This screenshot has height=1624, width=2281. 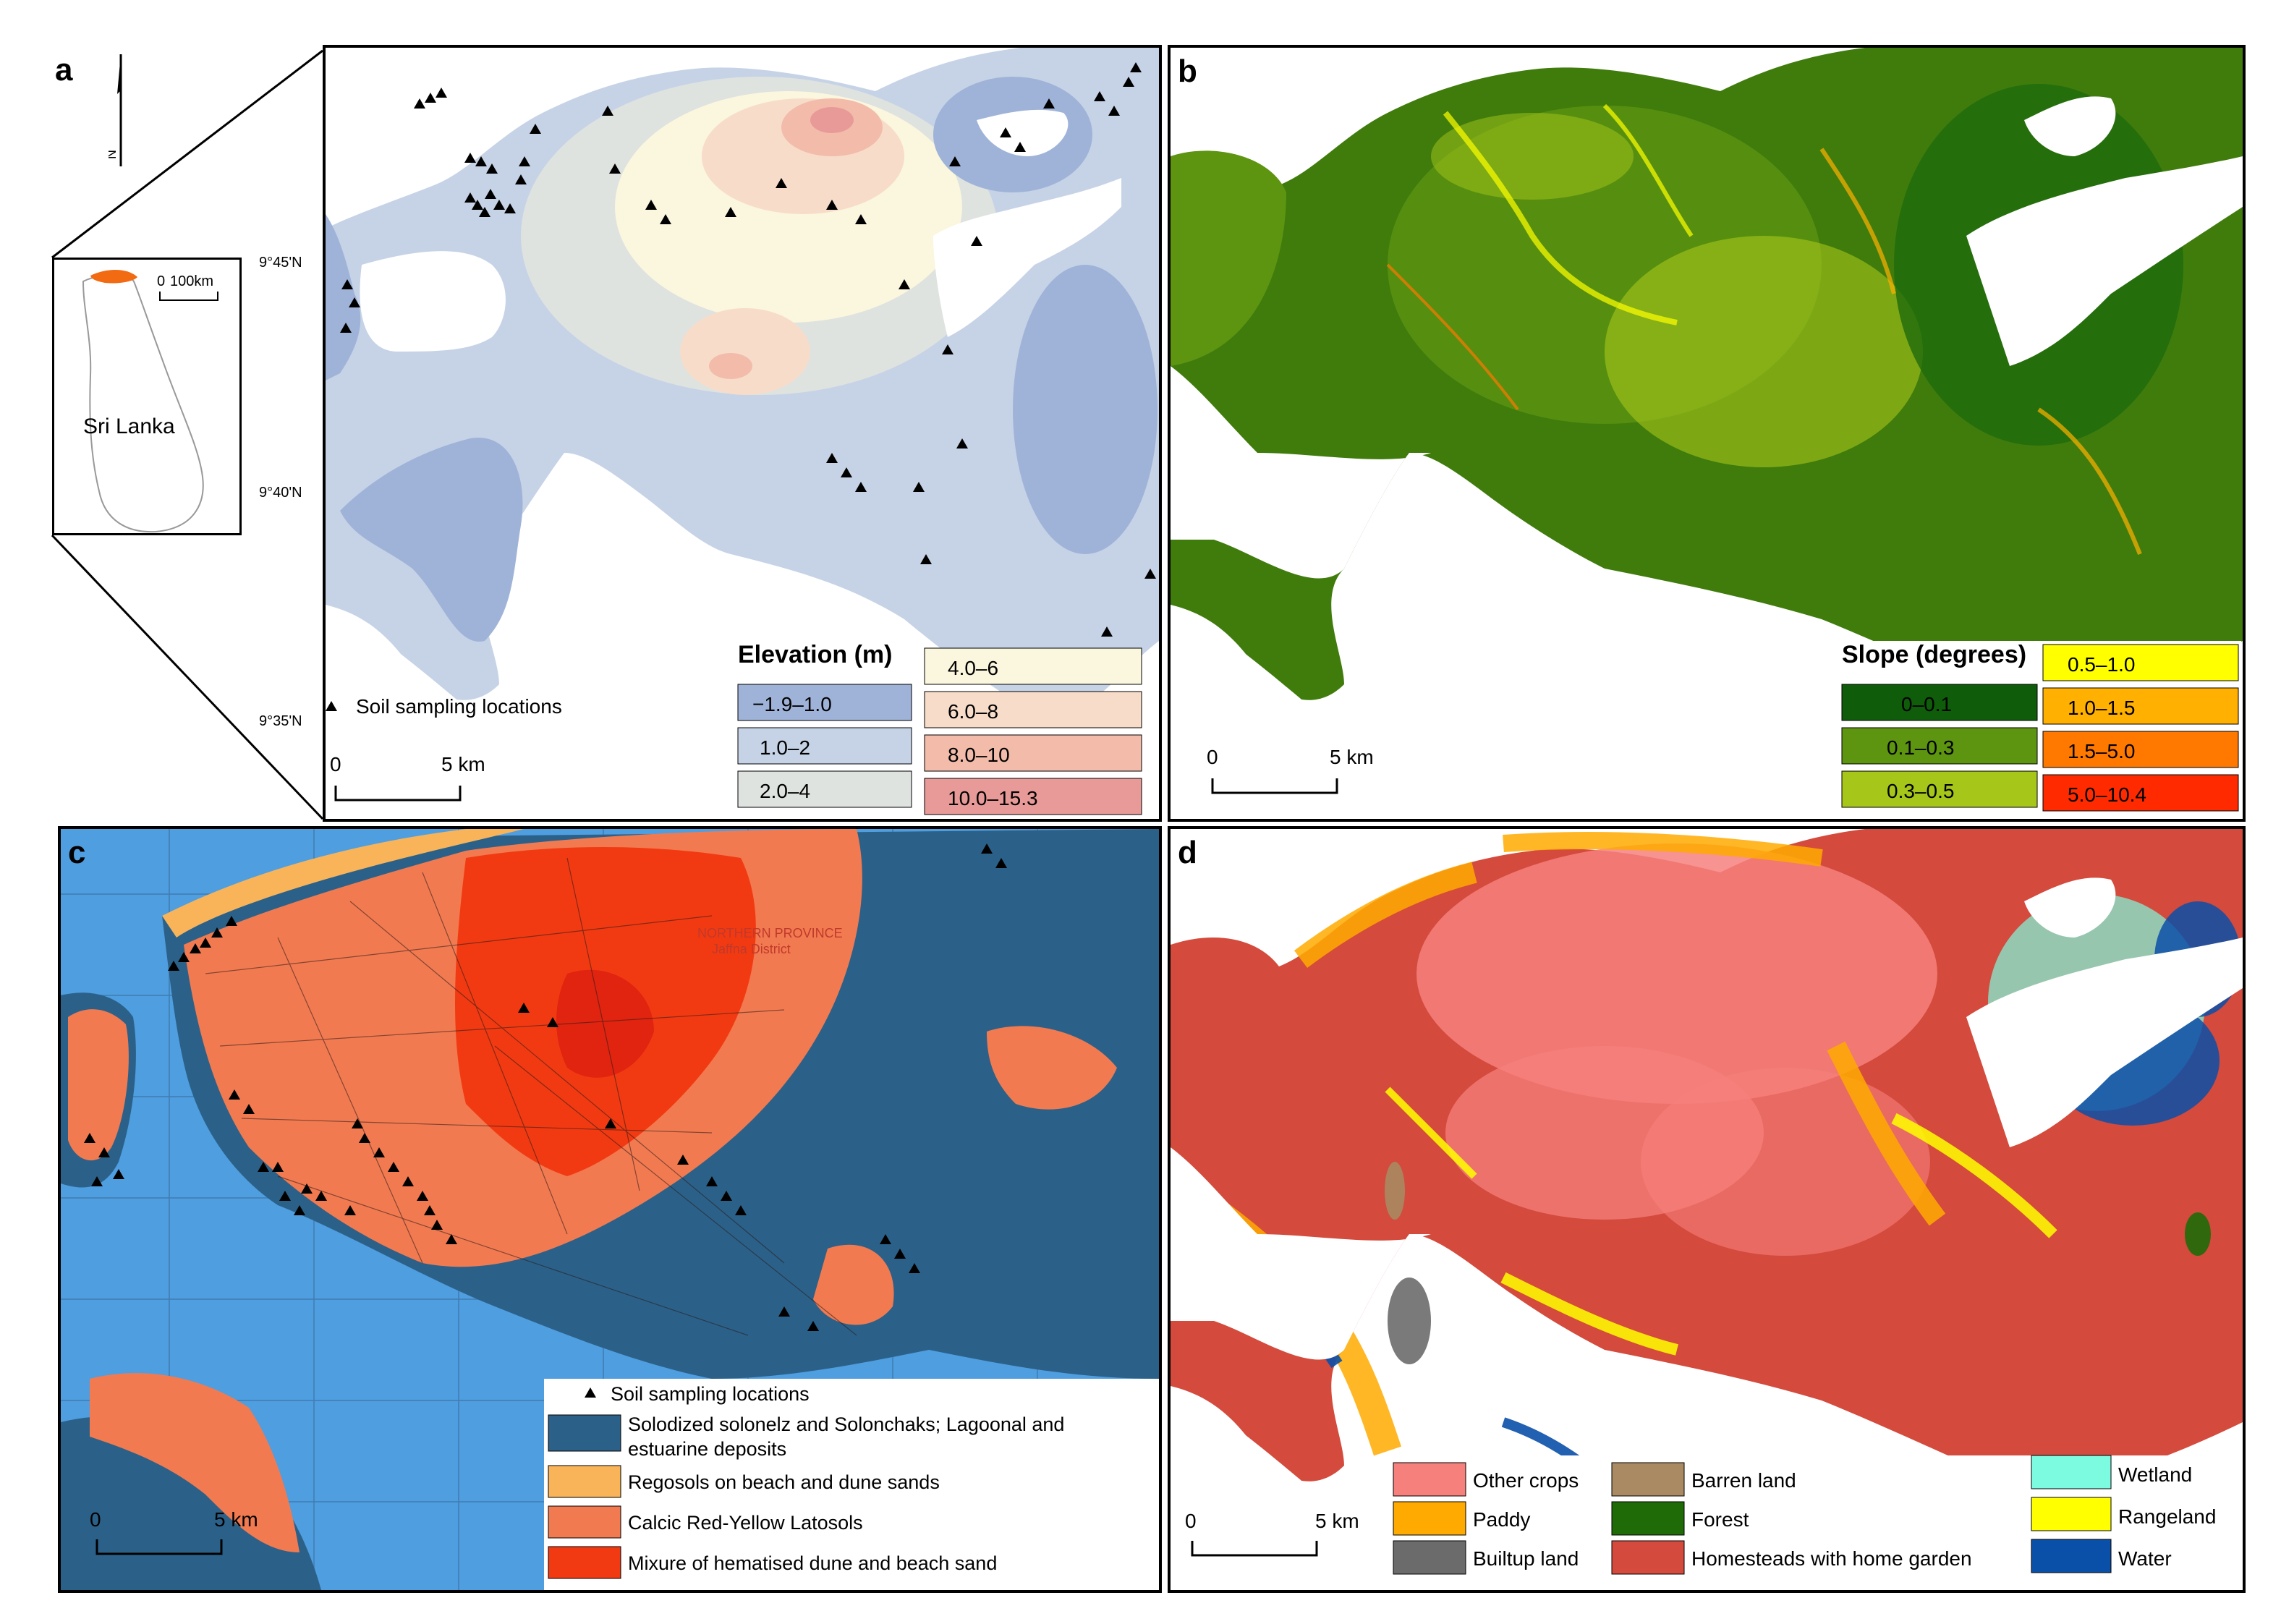 I want to click on scale-bar-a, so click(x=398, y=794).